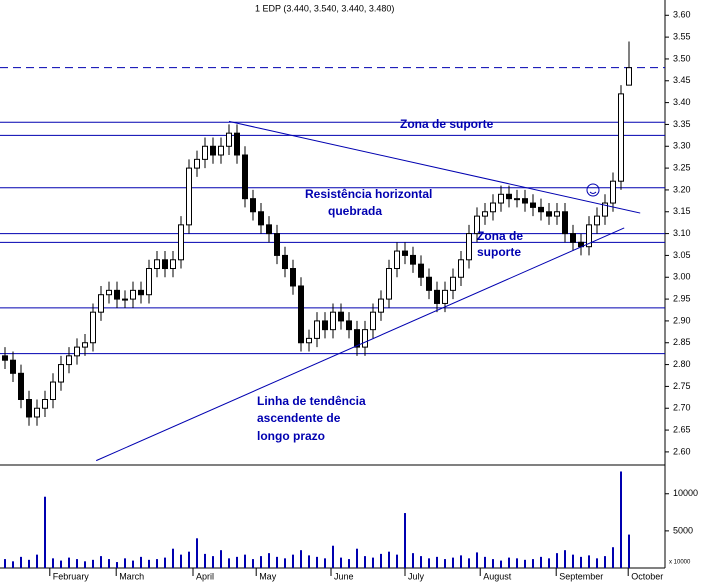 The height and width of the screenshot is (582, 707). What do you see at coordinates (682, 36) in the screenshot?
I see `y-tick-label: 3.55` at bounding box center [682, 36].